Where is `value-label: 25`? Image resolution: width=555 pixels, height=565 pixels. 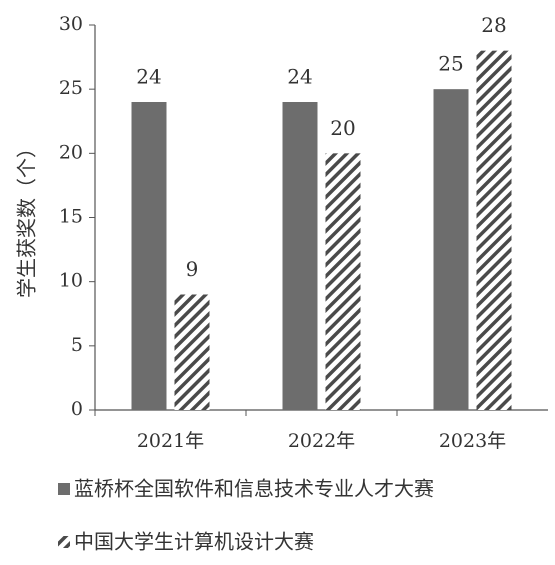
value-label: 25 is located at coordinates (450, 64).